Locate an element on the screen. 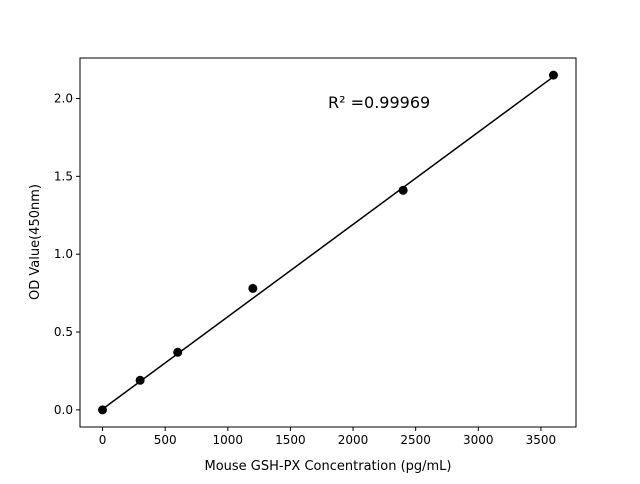  y-tick-label: 1.0 is located at coordinates (63, 254).